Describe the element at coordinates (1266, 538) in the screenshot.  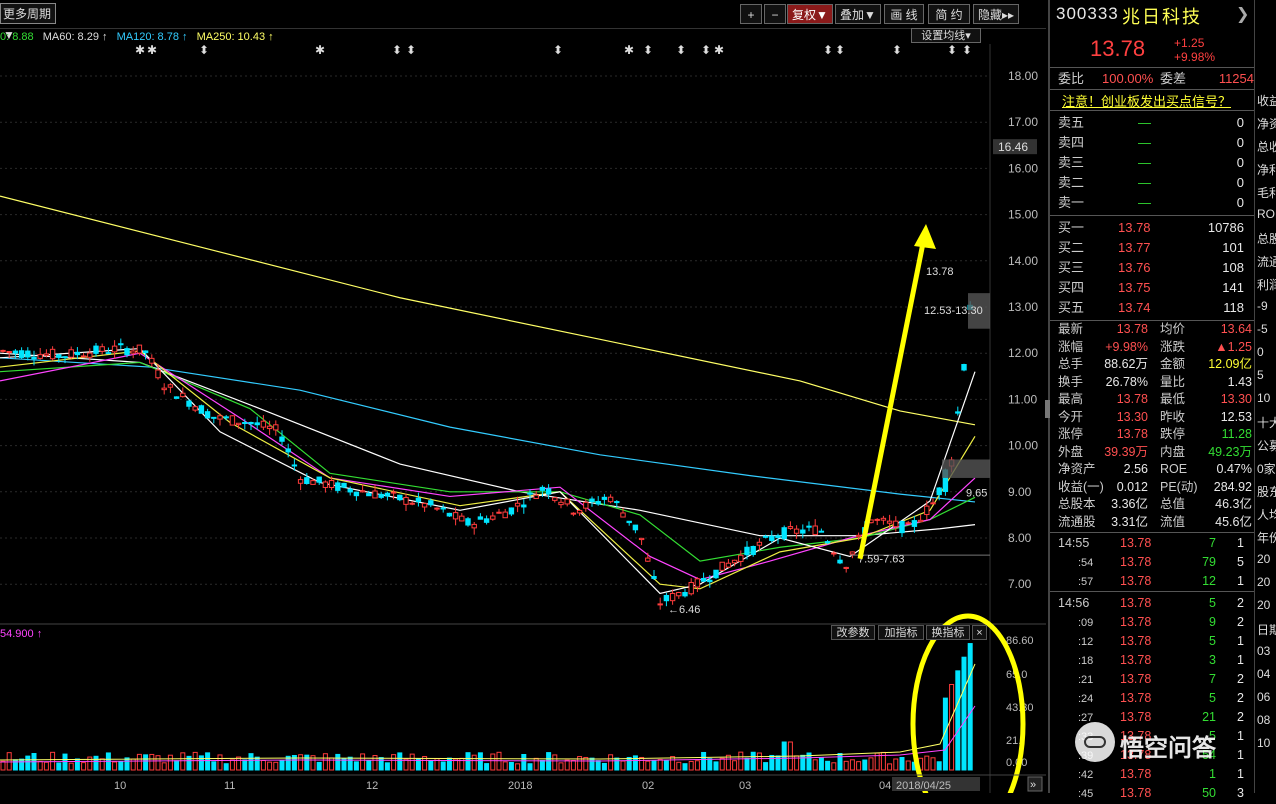
I see `f10-item: 年份` at that location.